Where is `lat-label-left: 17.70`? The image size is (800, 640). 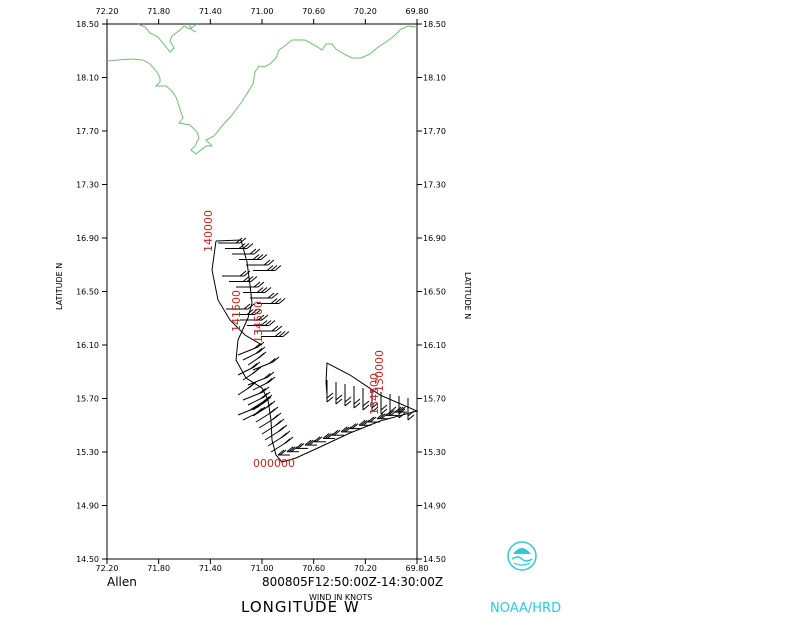 lat-label-left: 17.70 is located at coordinates (87, 131).